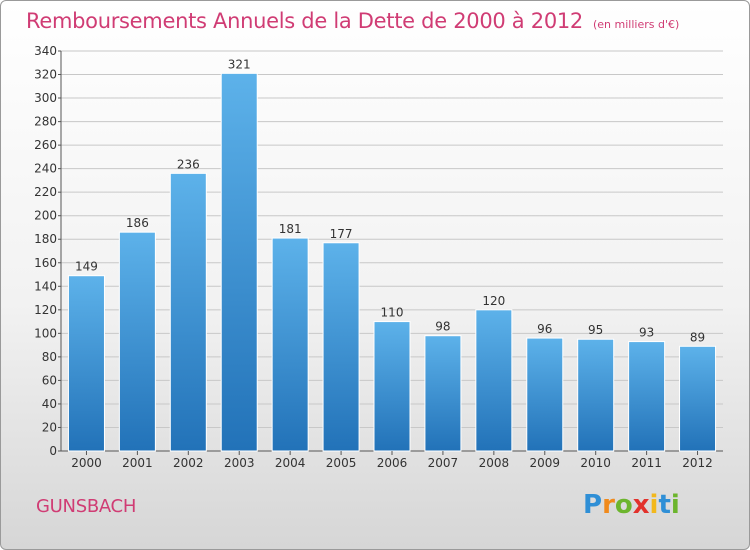 The width and height of the screenshot is (750, 550). What do you see at coordinates (697, 337) in the screenshot?
I see `bar-value-label: 89` at bounding box center [697, 337].